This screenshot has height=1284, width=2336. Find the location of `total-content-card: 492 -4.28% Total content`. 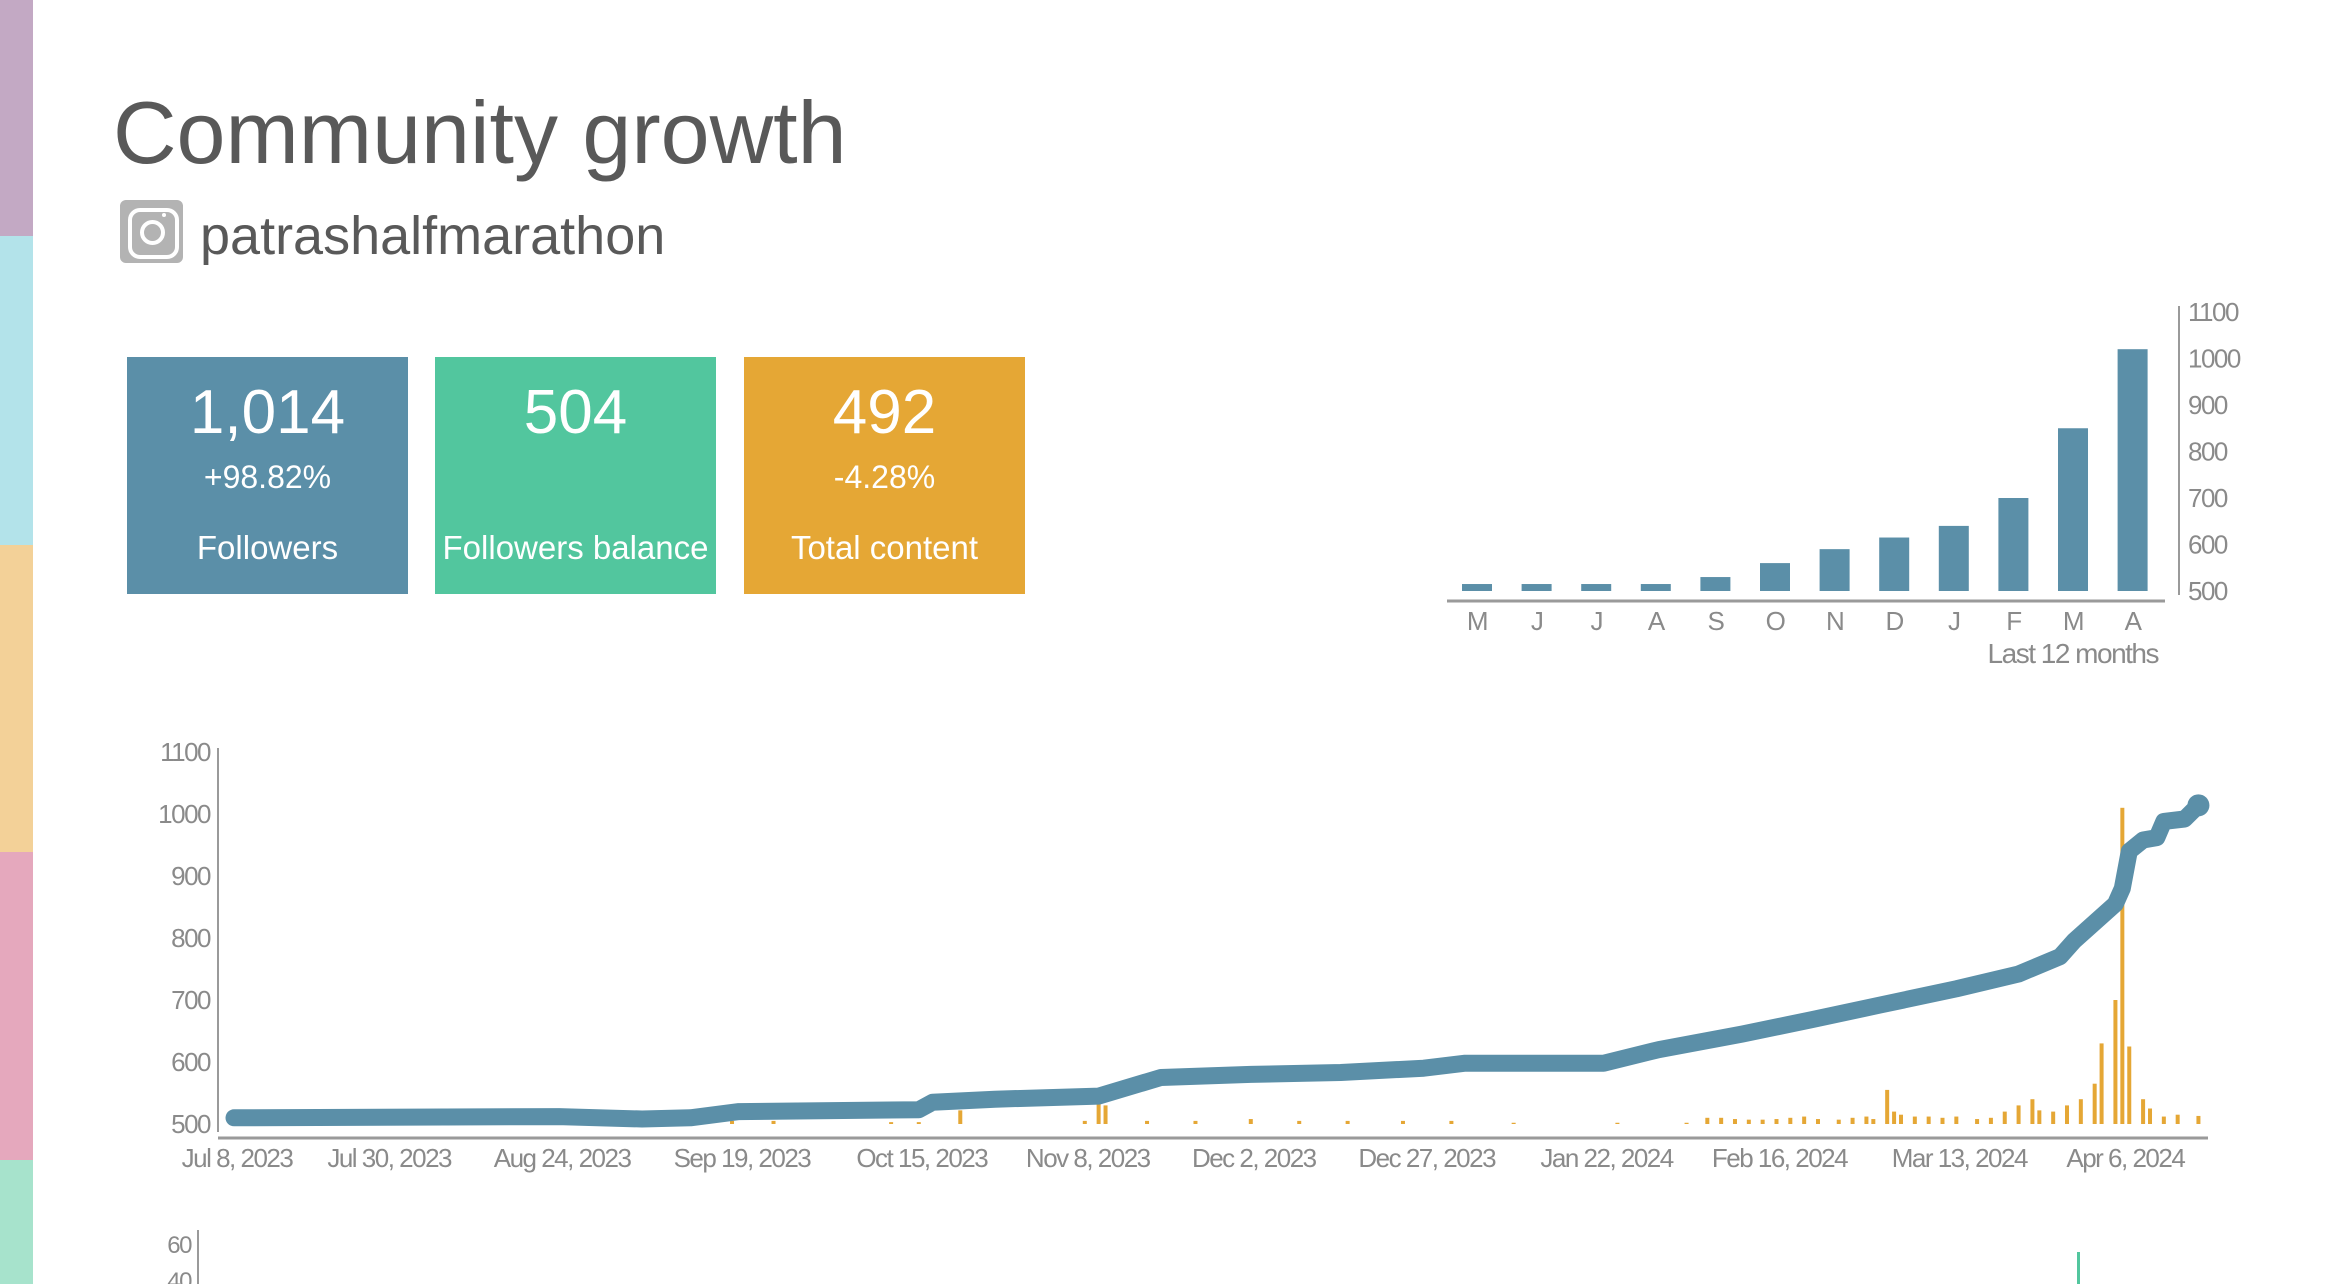

total-content-card: 492 -4.28% Total content is located at coordinates (884, 475).